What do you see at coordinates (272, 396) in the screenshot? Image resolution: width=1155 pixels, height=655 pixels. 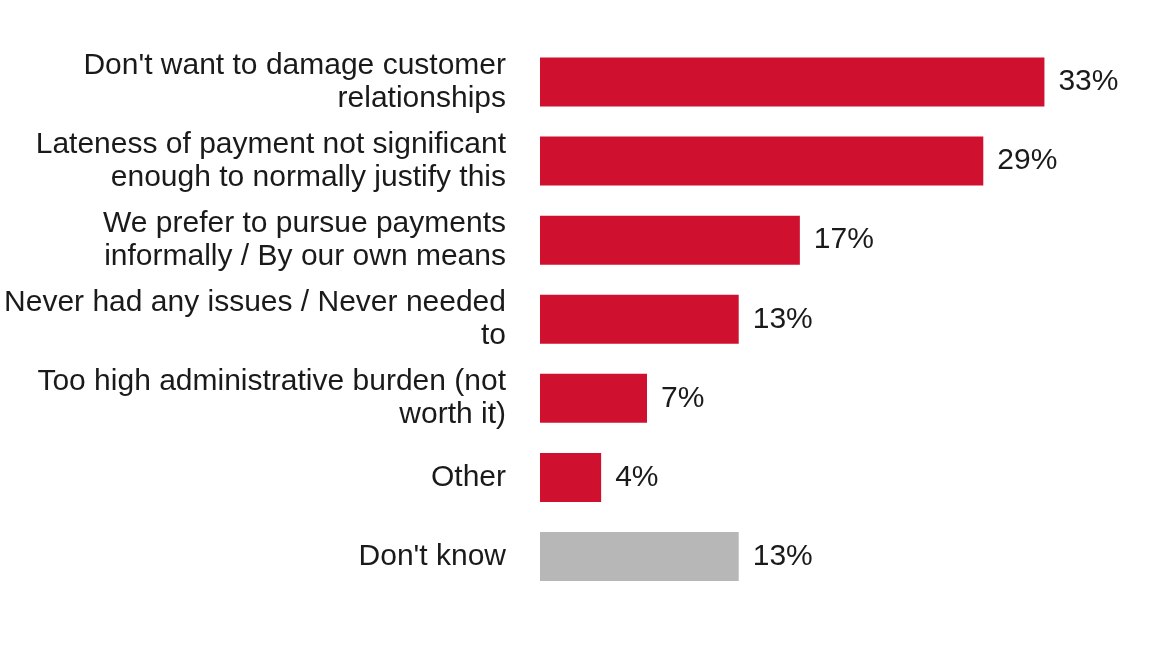 I see `y-tick-label: Too high administrative burden (not worth it)` at bounding box center [272, 396].